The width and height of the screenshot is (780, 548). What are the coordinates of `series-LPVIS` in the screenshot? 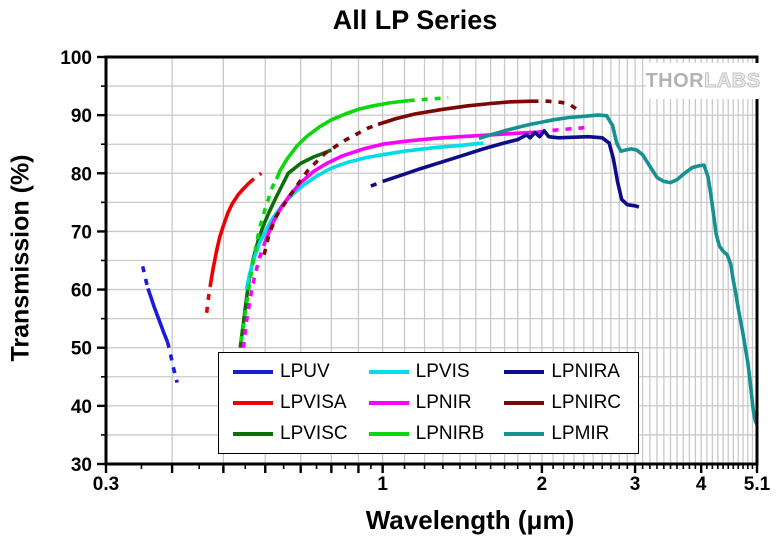 It's located at (364, 215).